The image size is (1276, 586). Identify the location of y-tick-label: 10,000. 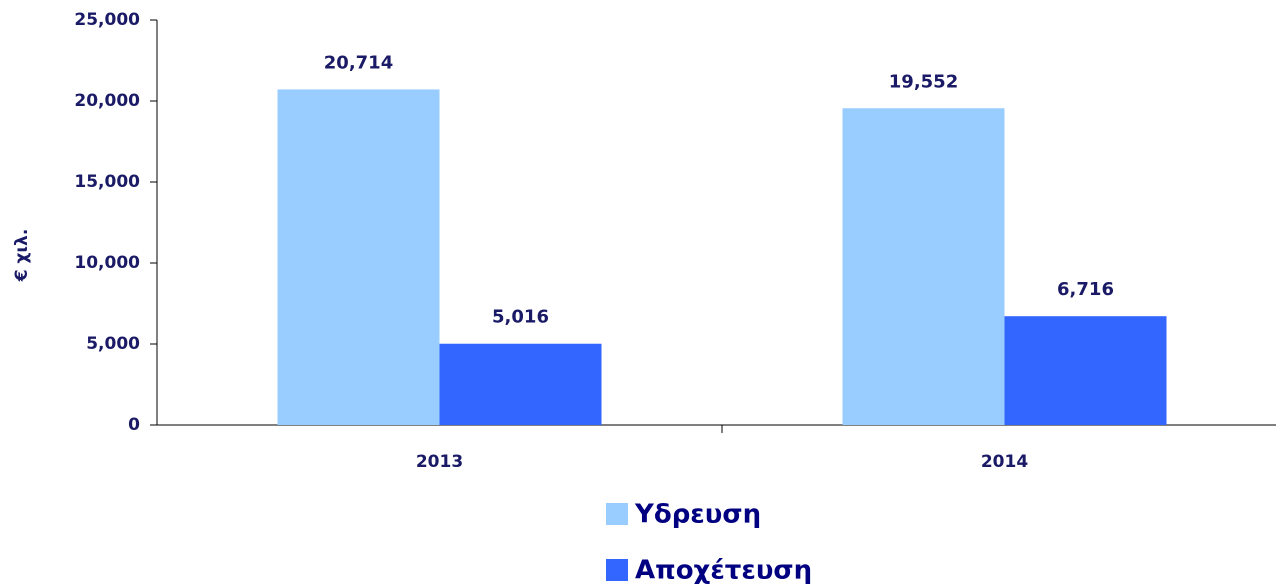
(107, 263).